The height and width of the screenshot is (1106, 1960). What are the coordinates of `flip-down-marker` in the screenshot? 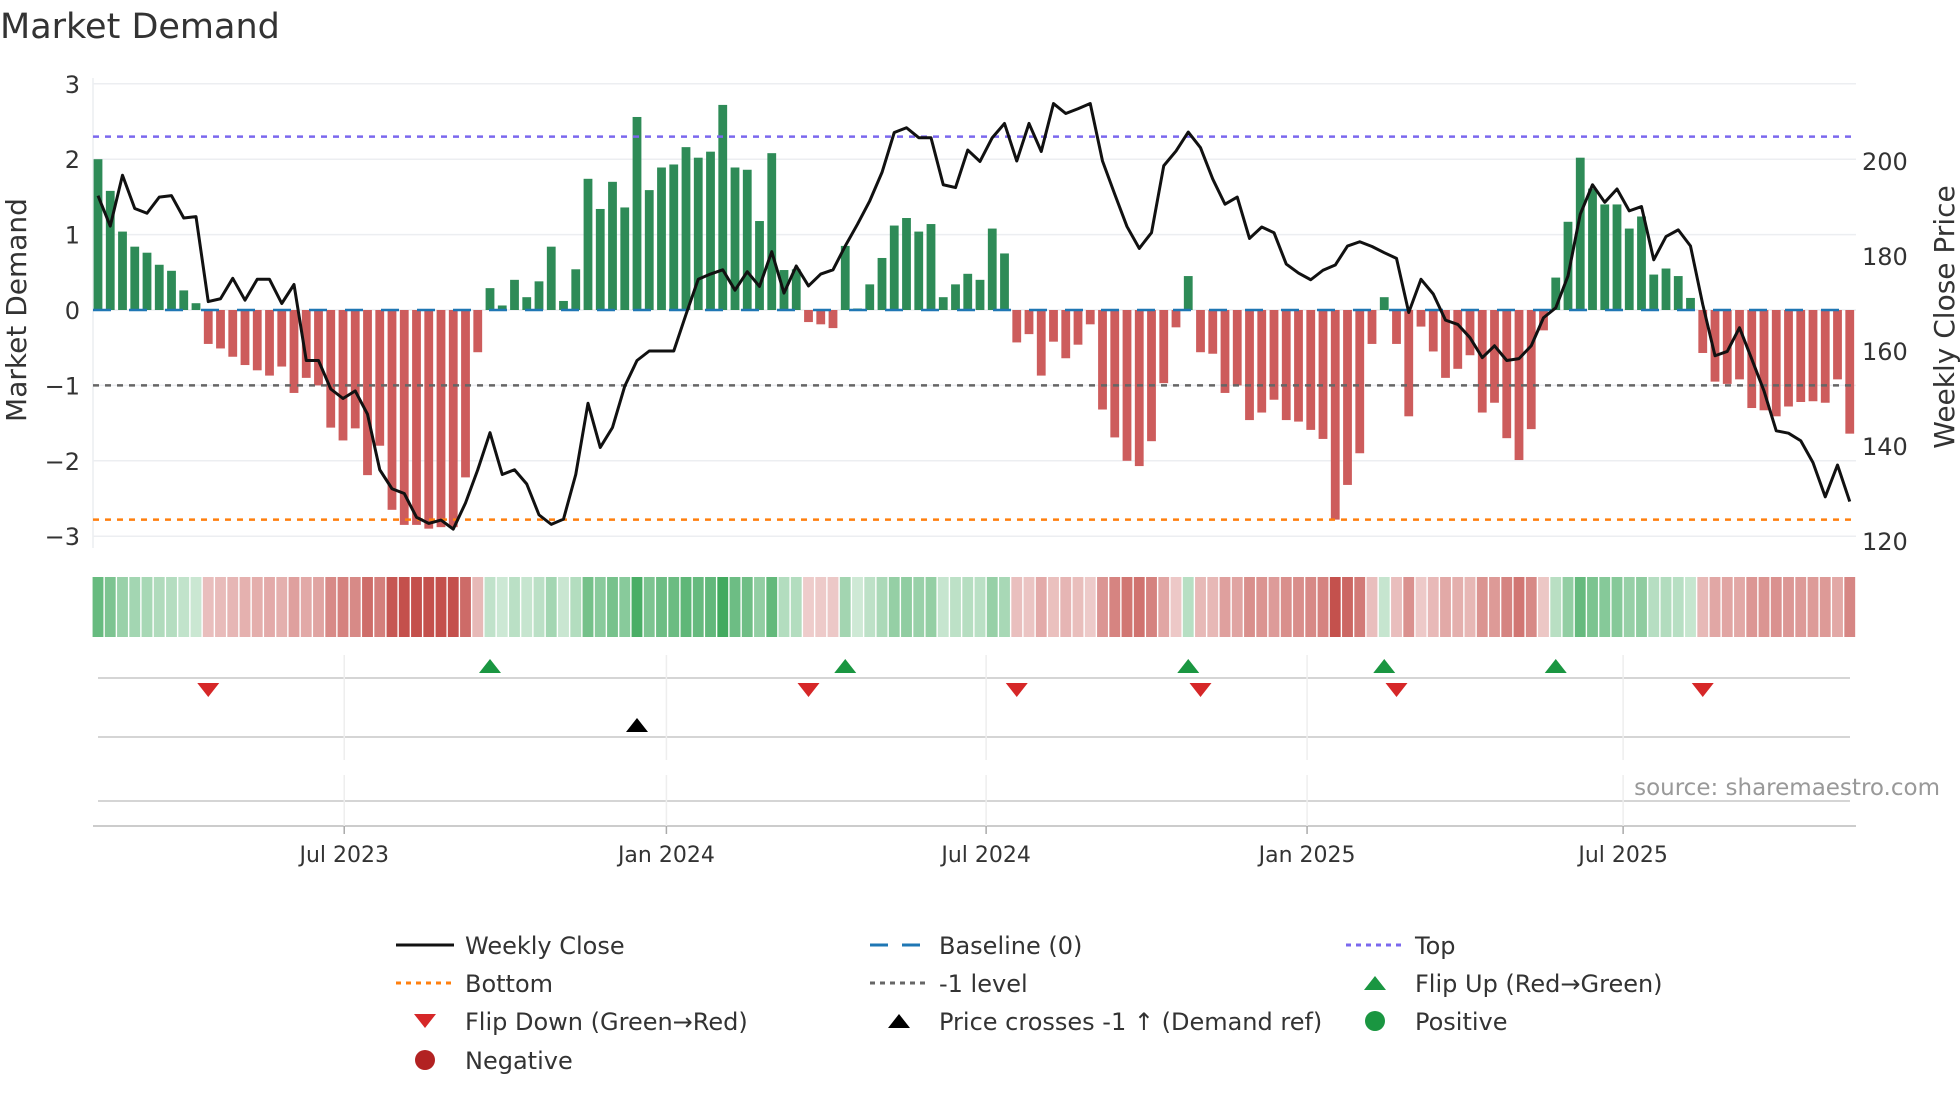 It's located at (1200, 690).